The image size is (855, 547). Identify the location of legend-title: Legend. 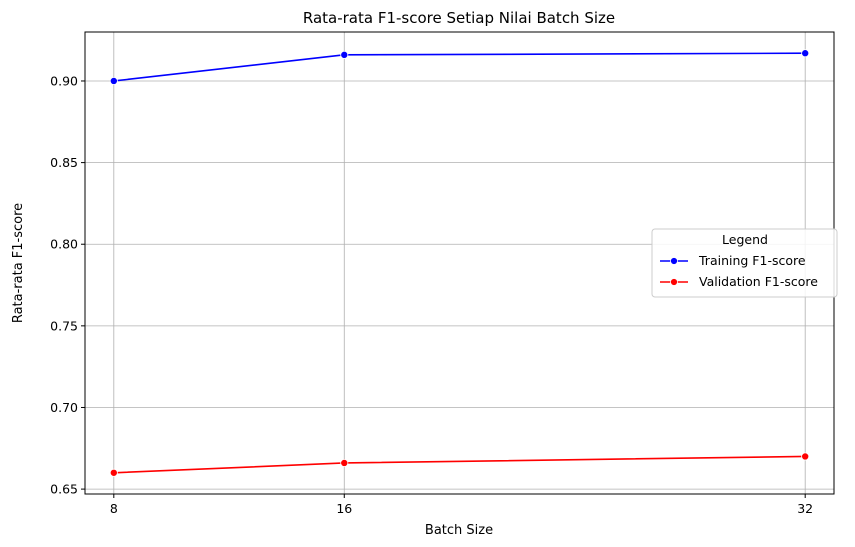
(745, 239).